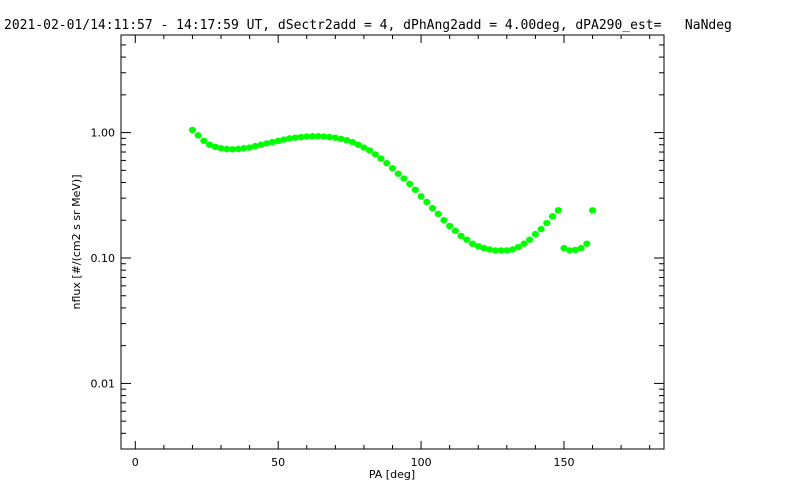 The width and height of the screenshot is (800, 500). What do you see at coordinates (278, 462) in the screenshot?
I see `x-tick-label: 50` at bounding box center [278, 462].